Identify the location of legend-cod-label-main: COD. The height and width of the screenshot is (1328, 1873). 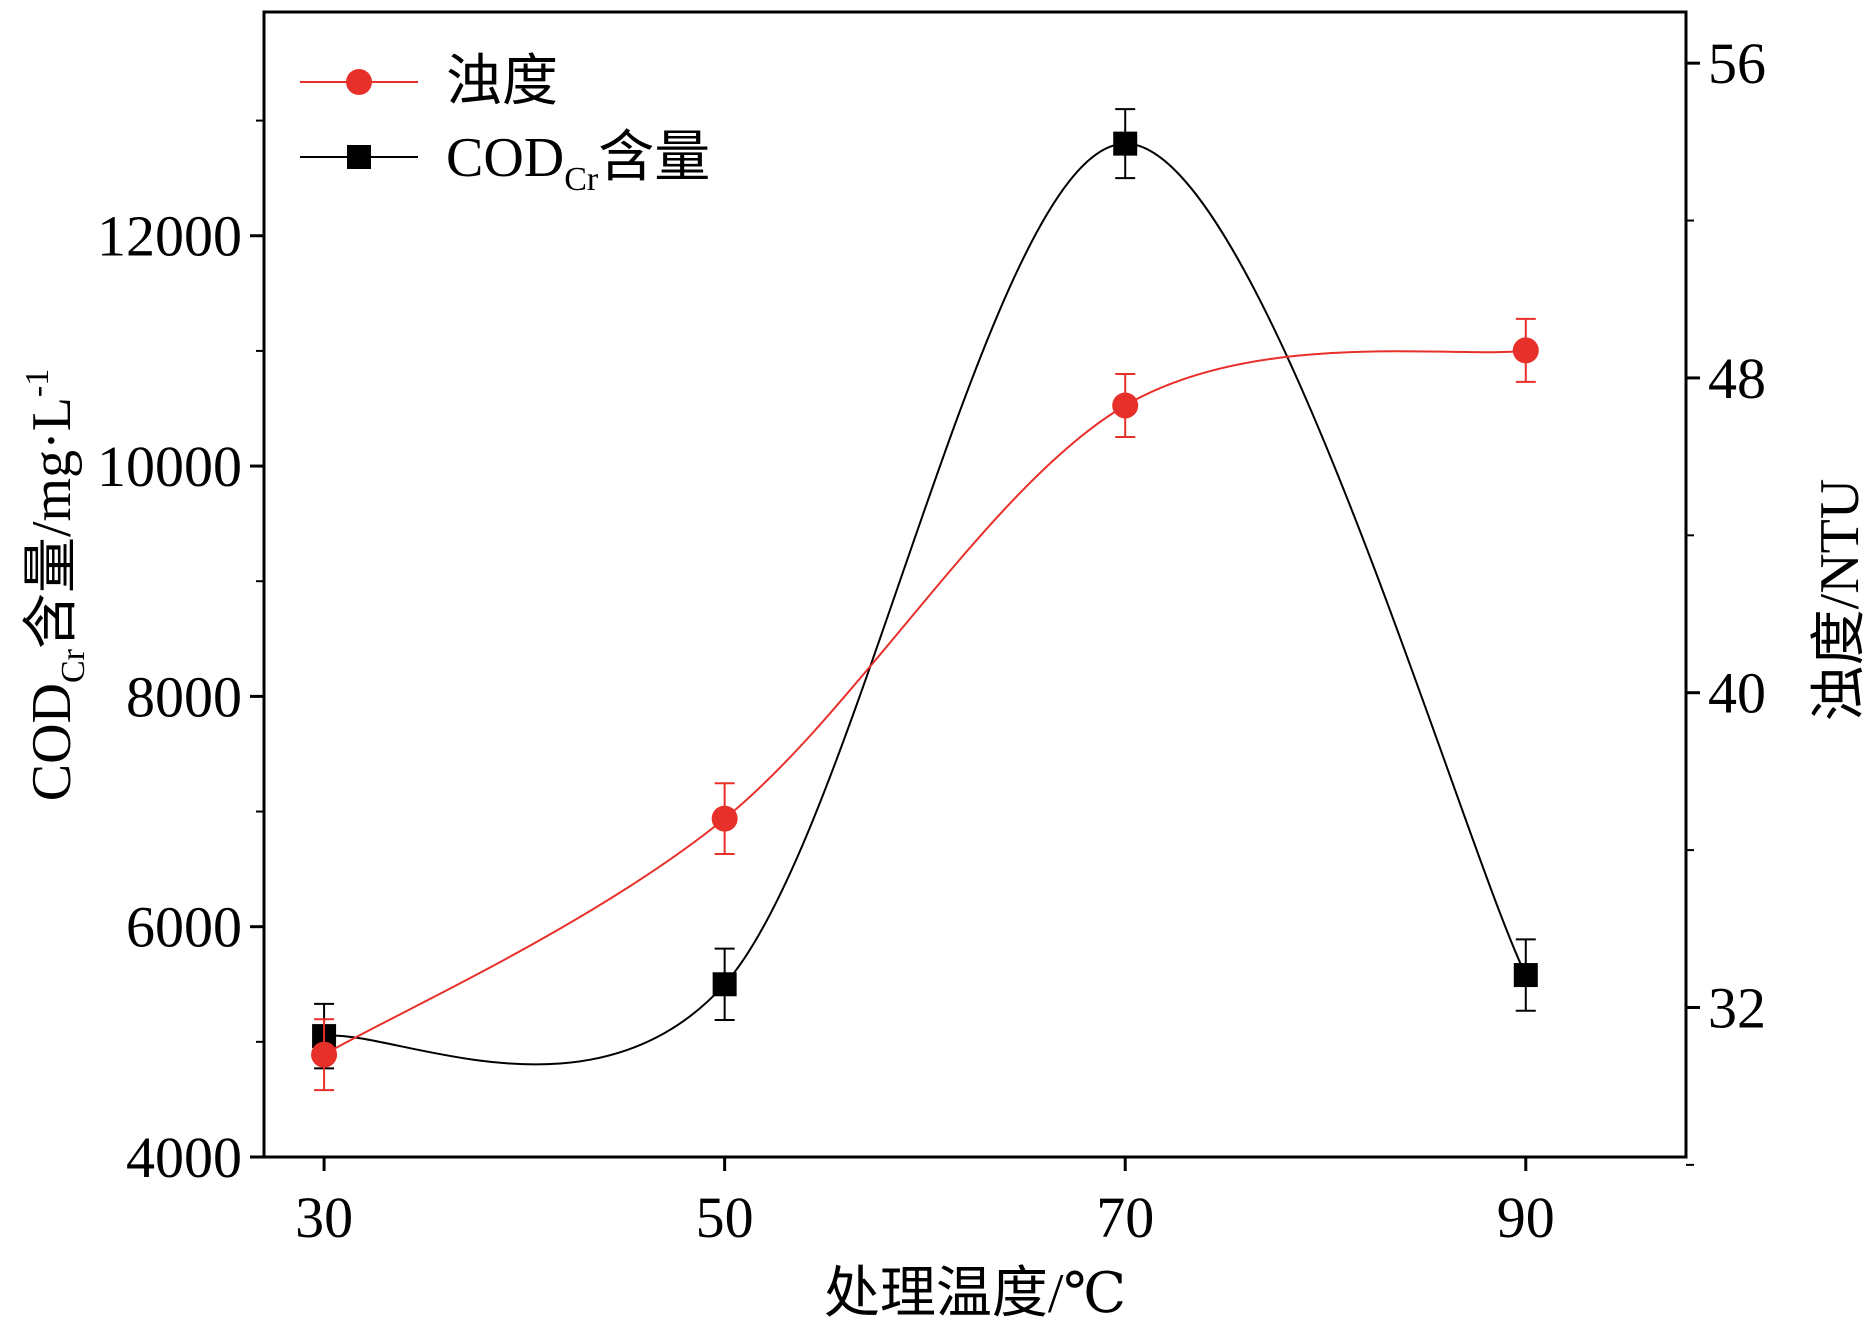
(505, 158).